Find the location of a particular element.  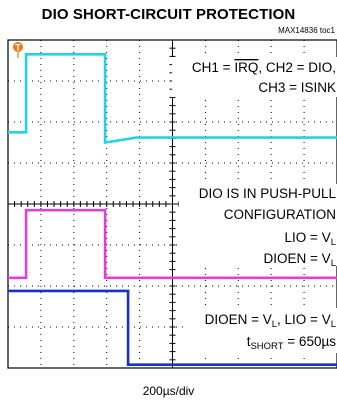

channel-legend-line-2: CH3 = ISINK is located at coordinates (297, 87).